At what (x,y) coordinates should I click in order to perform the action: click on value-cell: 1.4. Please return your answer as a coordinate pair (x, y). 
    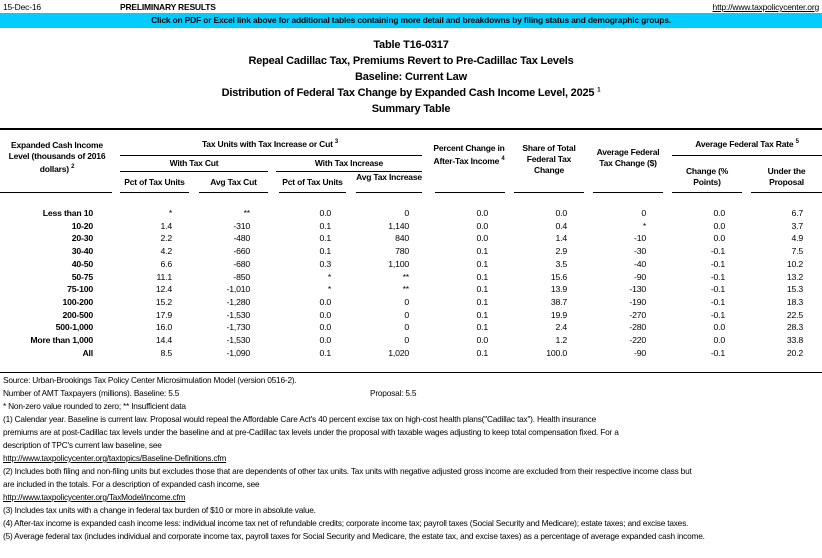
    Looking at the image, I should click on (166, 225).